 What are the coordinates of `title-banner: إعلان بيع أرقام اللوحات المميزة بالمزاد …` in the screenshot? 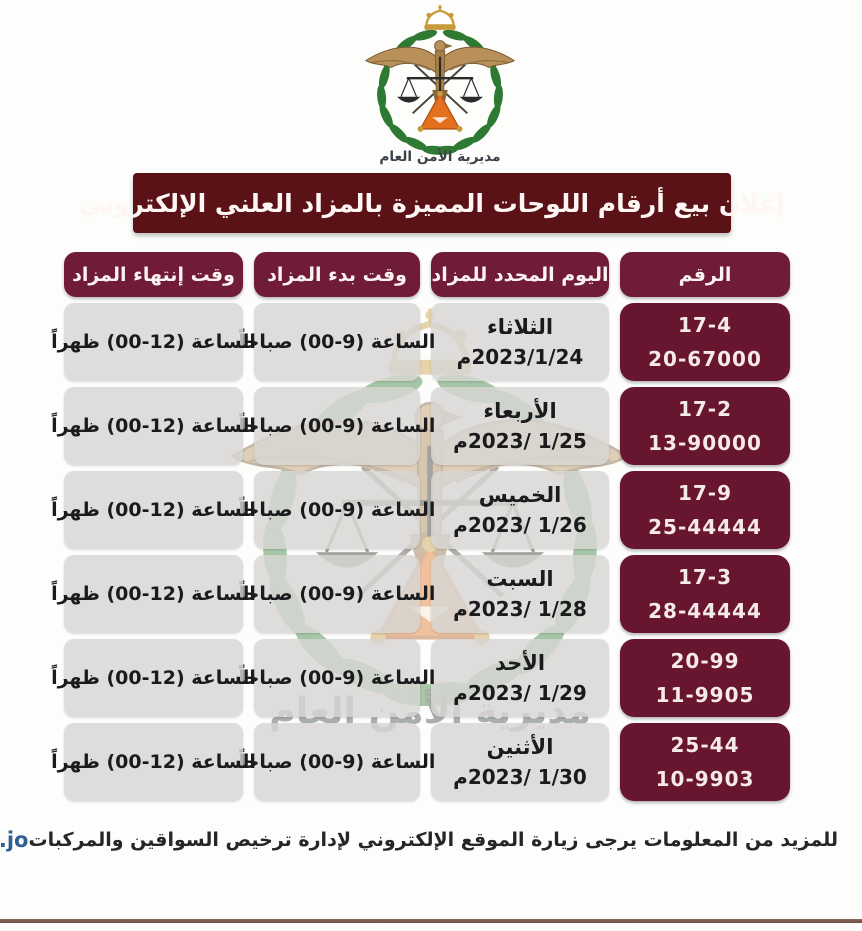 It's located at (432, 203).